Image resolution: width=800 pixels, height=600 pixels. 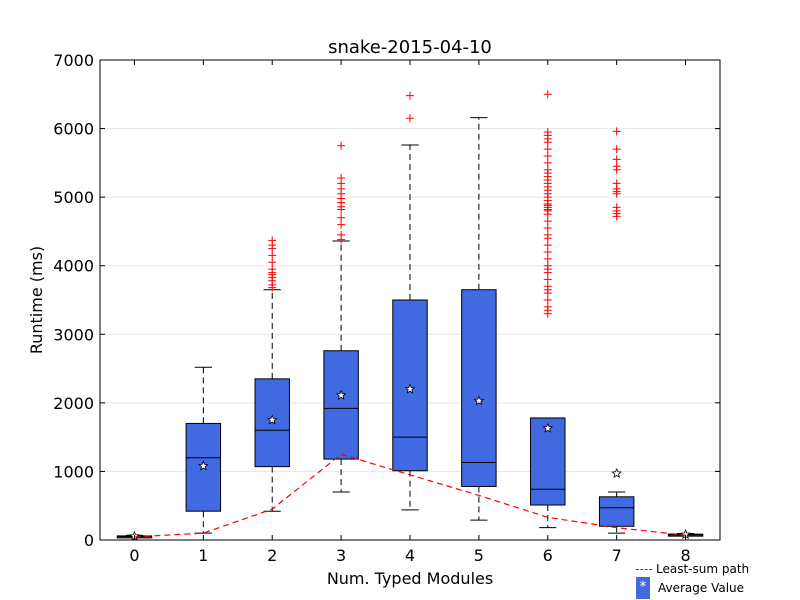 I want to click on least-sum-path-line, so click(x=410, y=495).